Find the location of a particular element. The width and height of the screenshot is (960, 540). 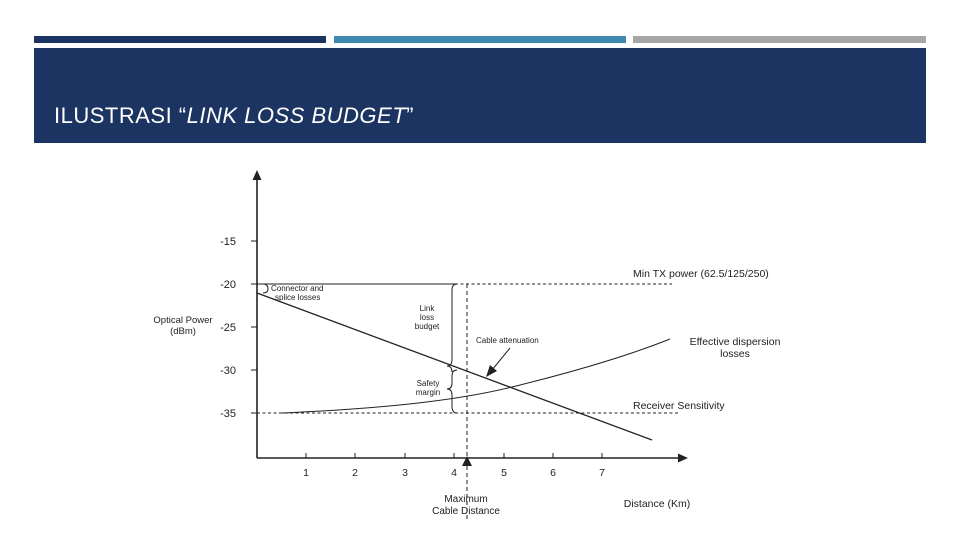

x-axis-title: Distance (Km) is located at coordinates (657, 504).